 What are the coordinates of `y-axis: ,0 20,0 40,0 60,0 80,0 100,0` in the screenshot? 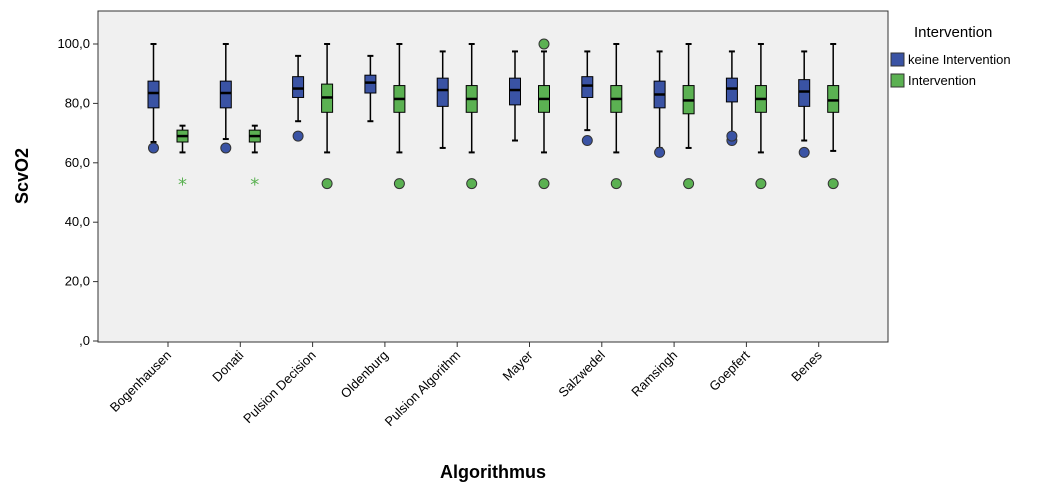 It's located at (77, 192).